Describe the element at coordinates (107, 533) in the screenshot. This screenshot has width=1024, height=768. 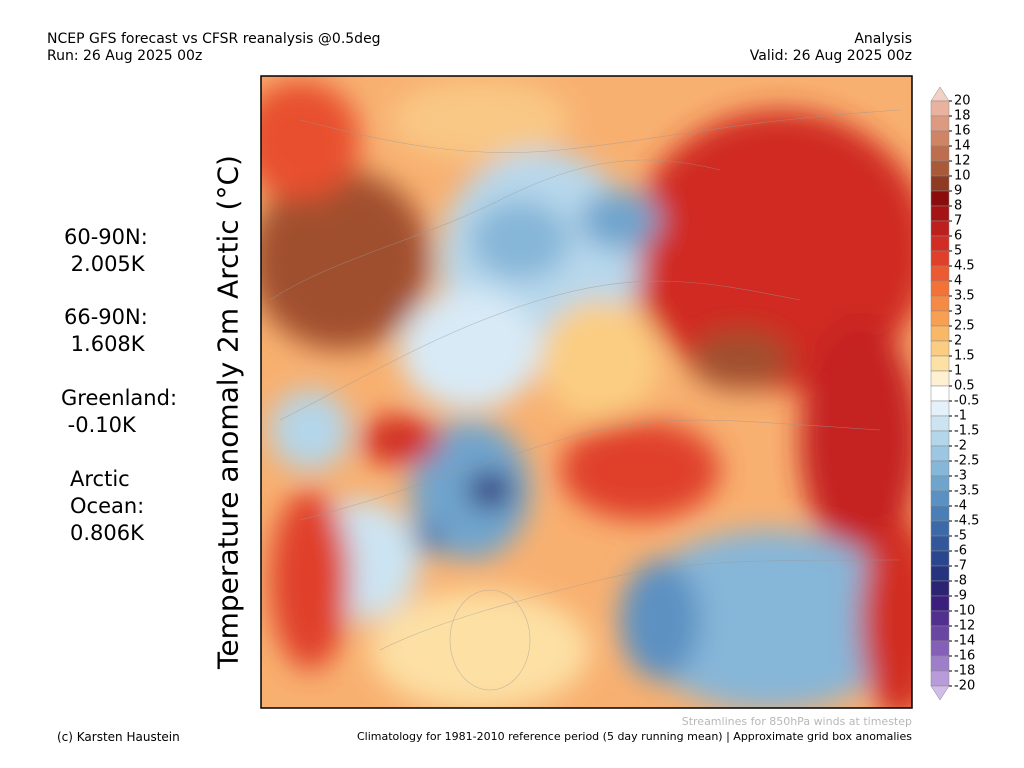
I see `stat-value: 0.806K` at that location.